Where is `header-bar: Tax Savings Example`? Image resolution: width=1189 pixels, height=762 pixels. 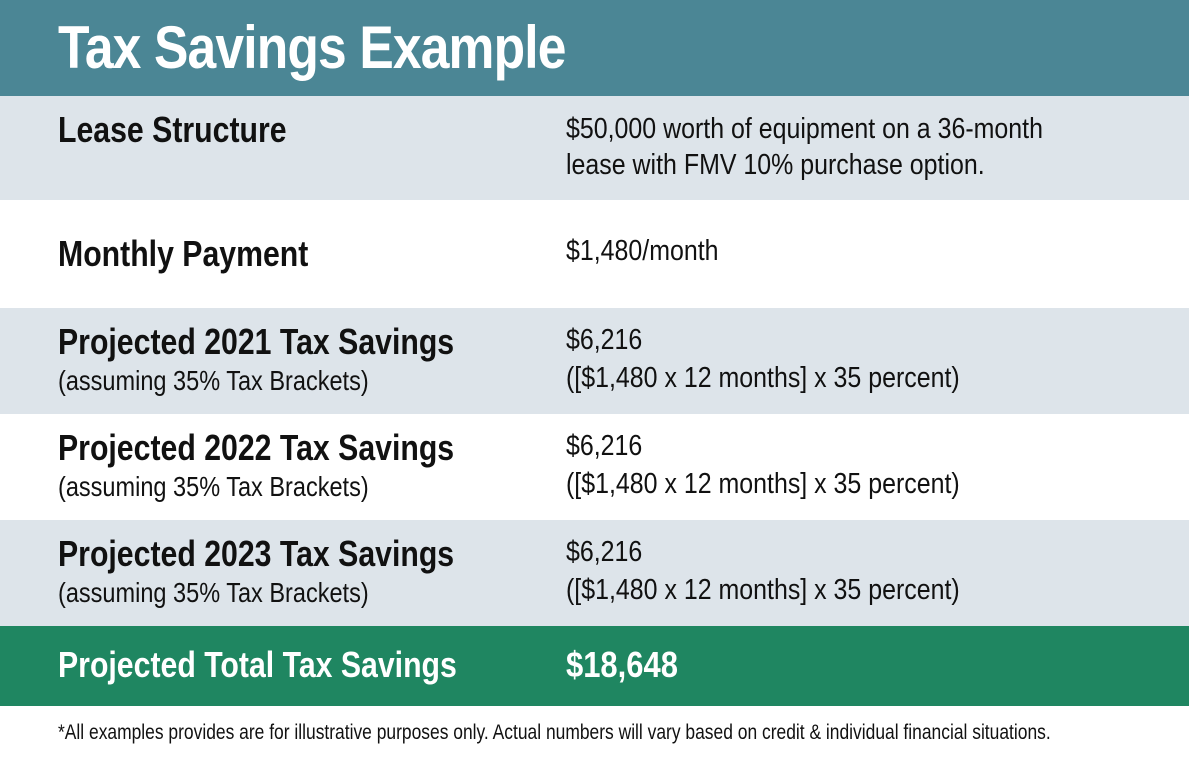 header-bar: Tax Savings Example is located at coordinates (594, 48).